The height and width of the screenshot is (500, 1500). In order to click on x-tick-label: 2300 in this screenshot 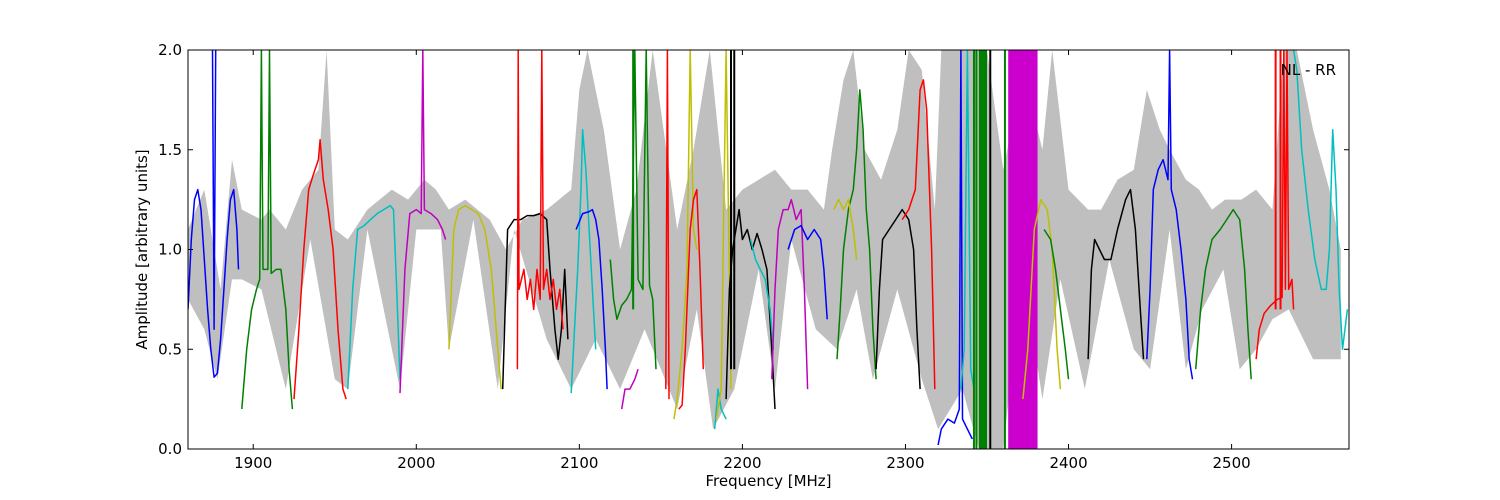, I will do `click(905, 463)`.